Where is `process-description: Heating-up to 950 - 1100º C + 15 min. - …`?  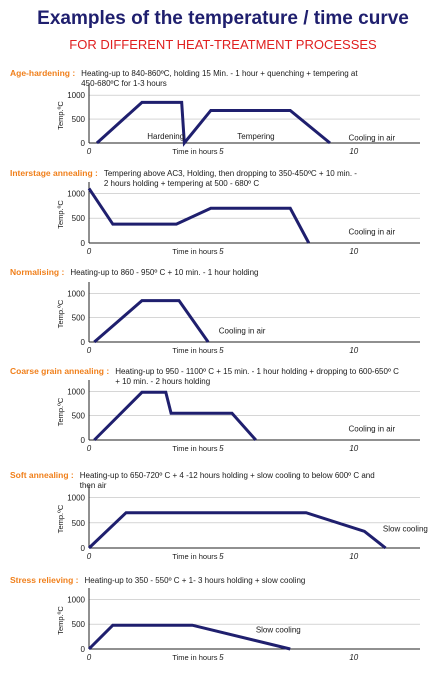
process-description: Heating-up to 950 - 1100º C + 15 min. - … is located at coordinates (257, 371).